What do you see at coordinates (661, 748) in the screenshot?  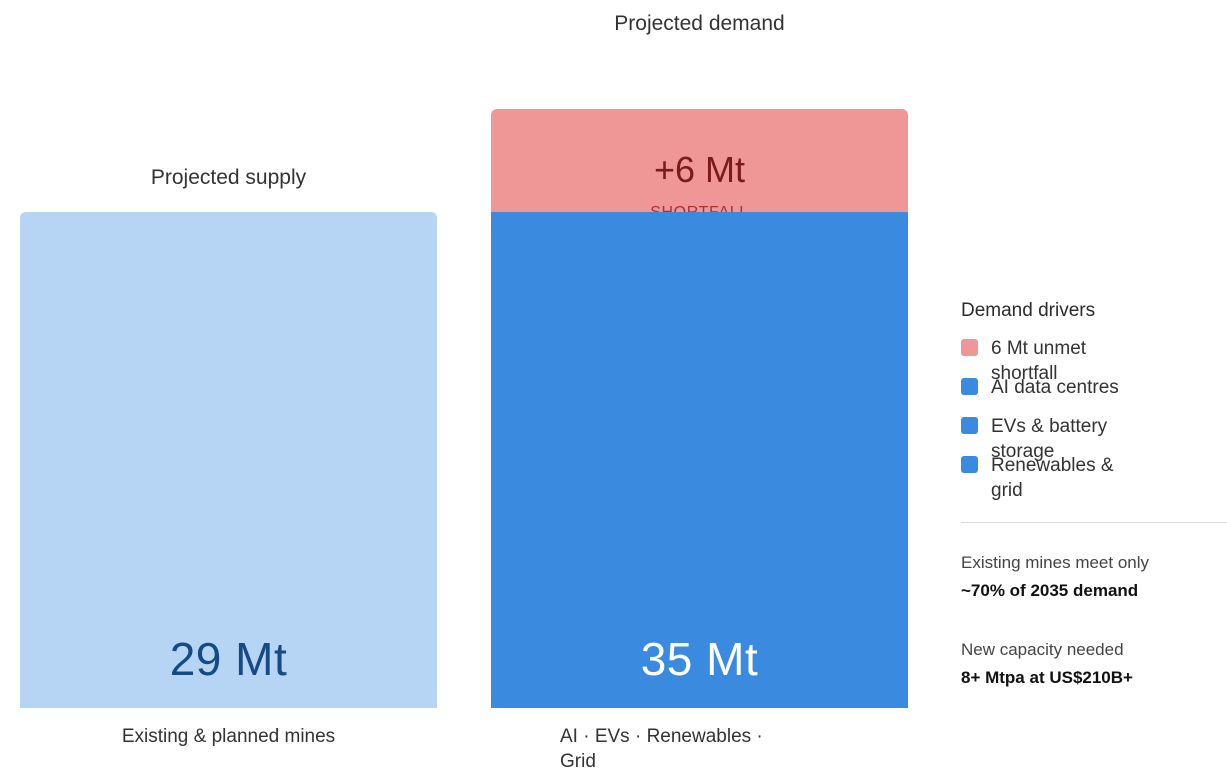 I see `demand-caption: AI · EVs · Renewables · Grid` at bounding box center [661, 748].